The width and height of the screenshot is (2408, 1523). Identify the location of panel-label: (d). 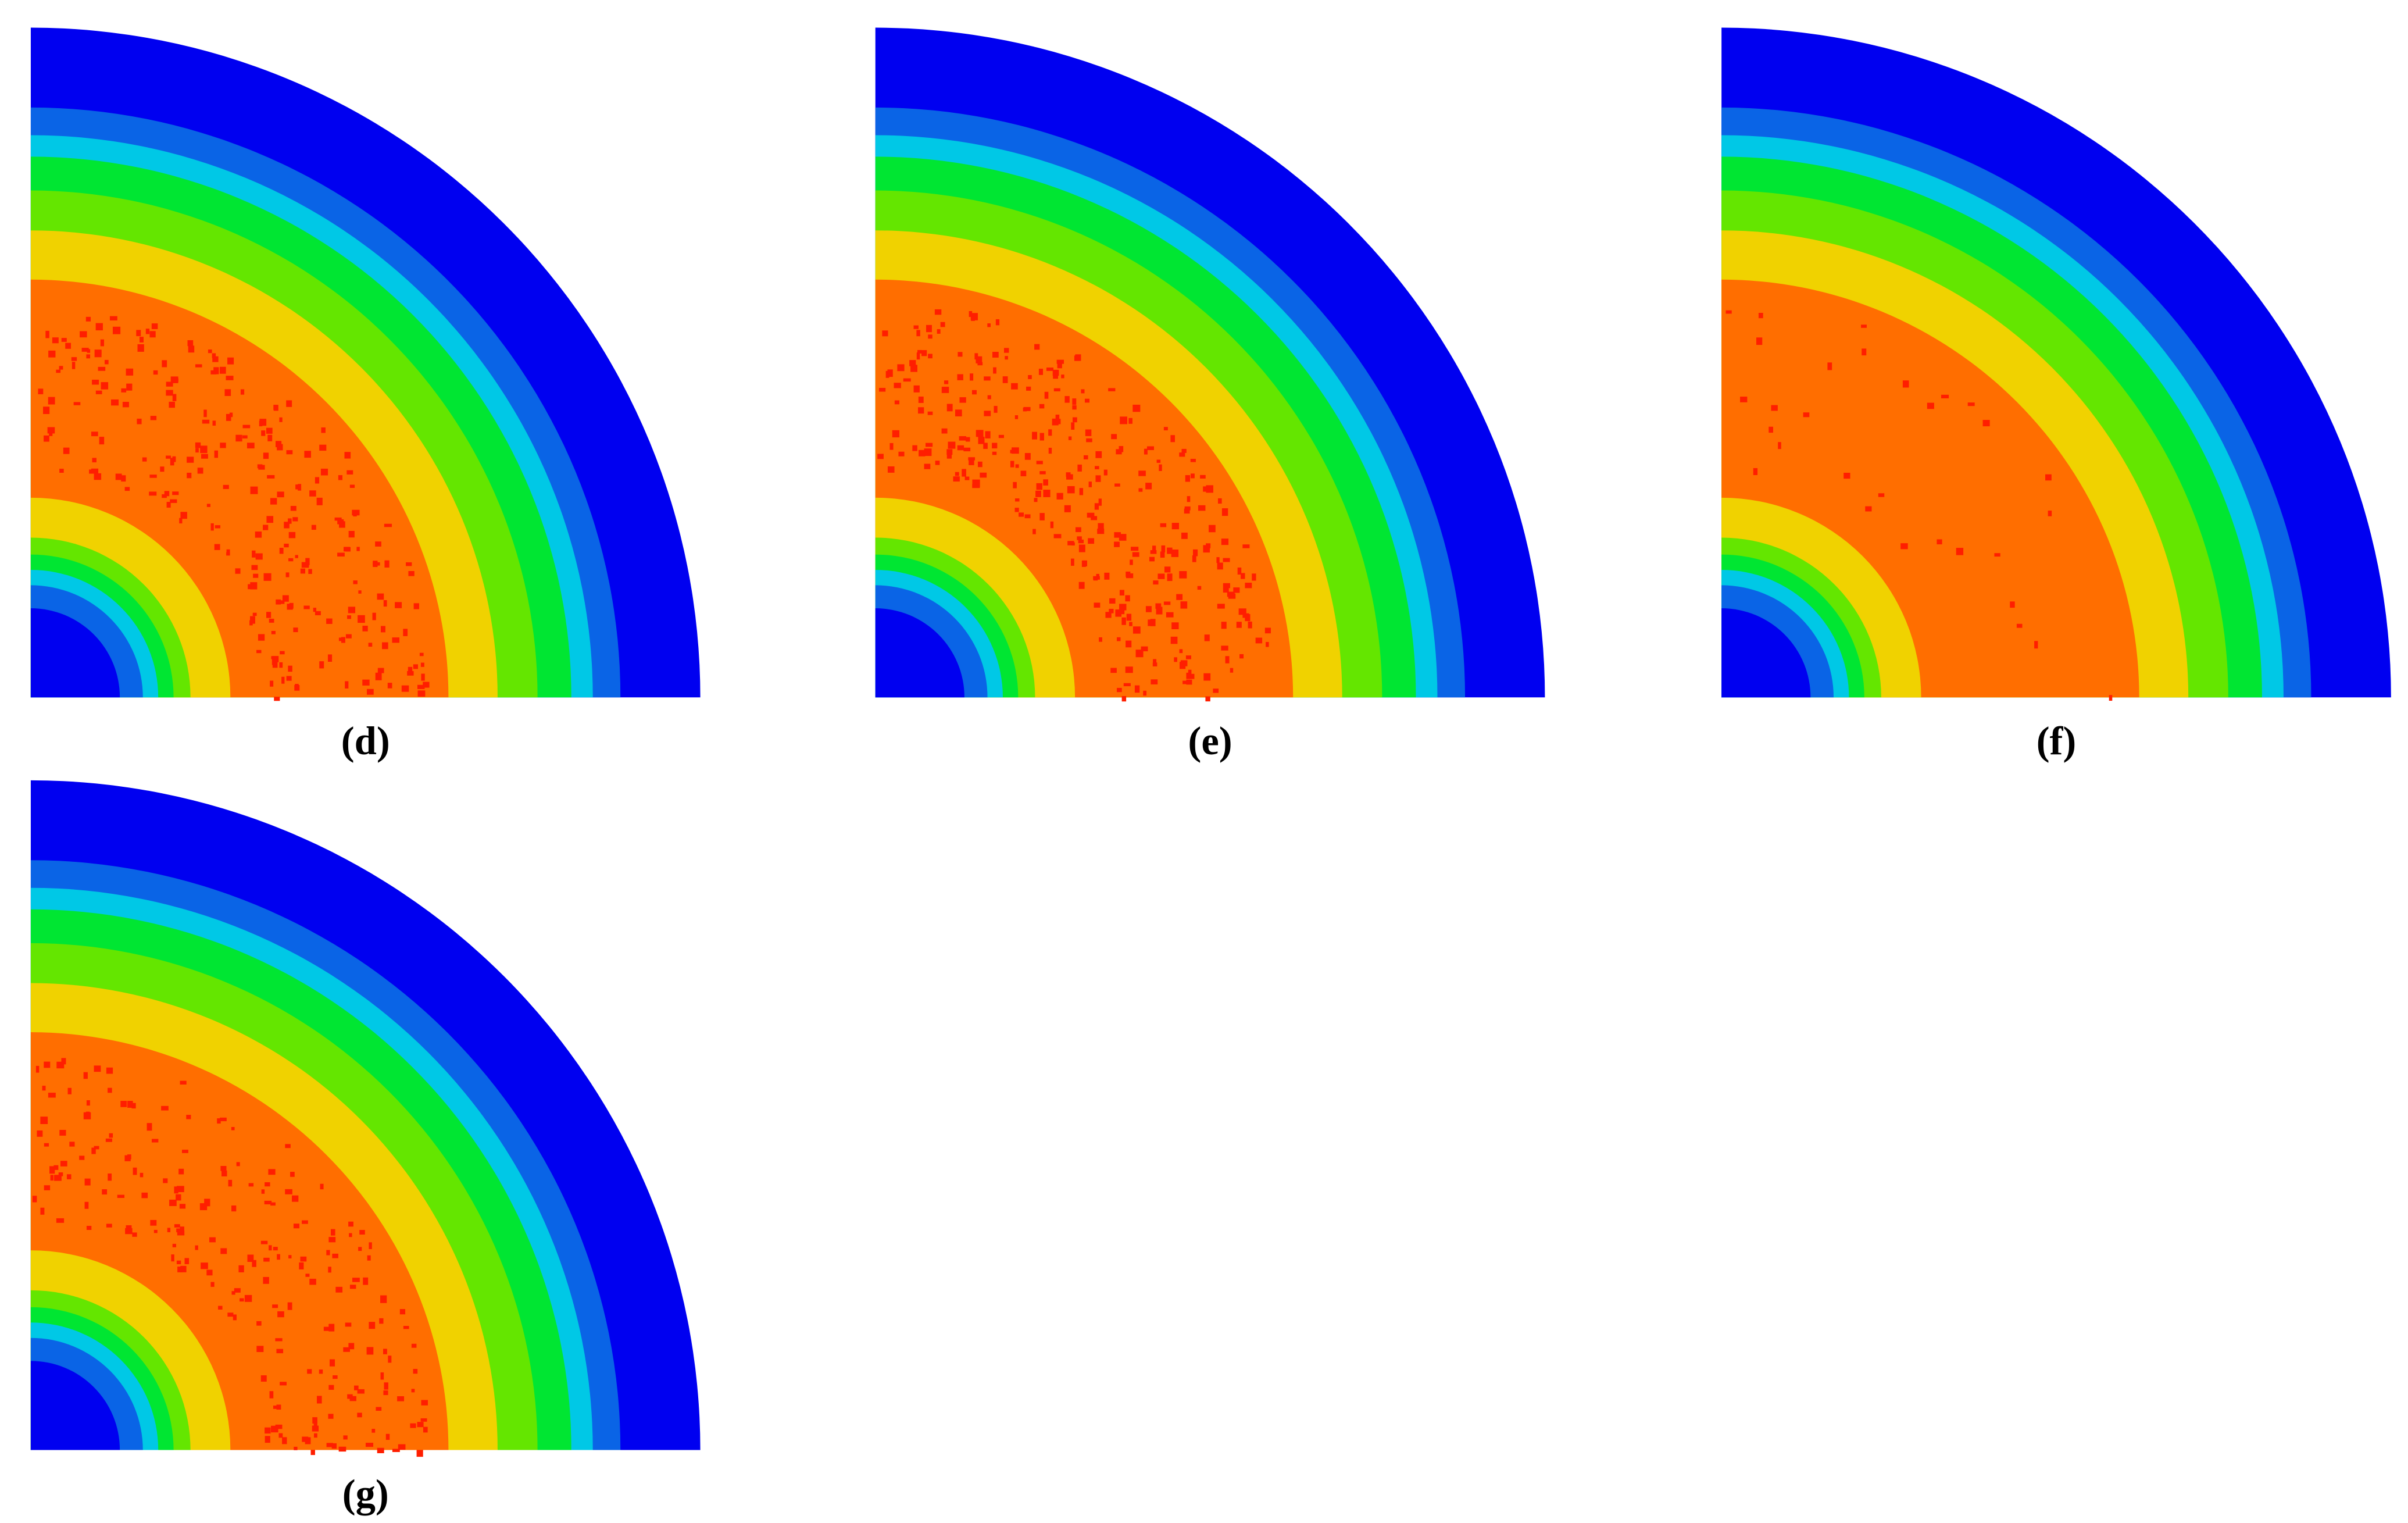
(365, 741).